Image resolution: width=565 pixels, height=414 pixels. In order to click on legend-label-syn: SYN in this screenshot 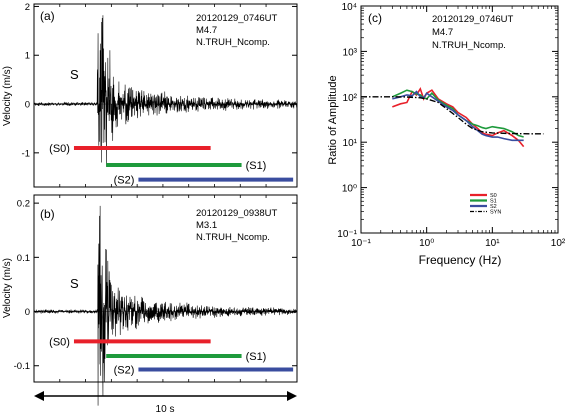, I will do `click(495, 213)`.